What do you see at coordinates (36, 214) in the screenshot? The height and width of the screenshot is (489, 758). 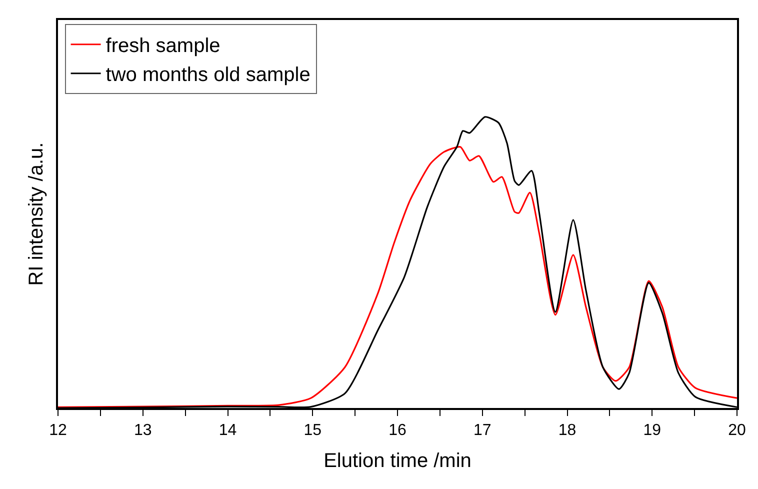 I see `y-axis-title: RI intensity /a.u.` at bounding box center [36, 214].